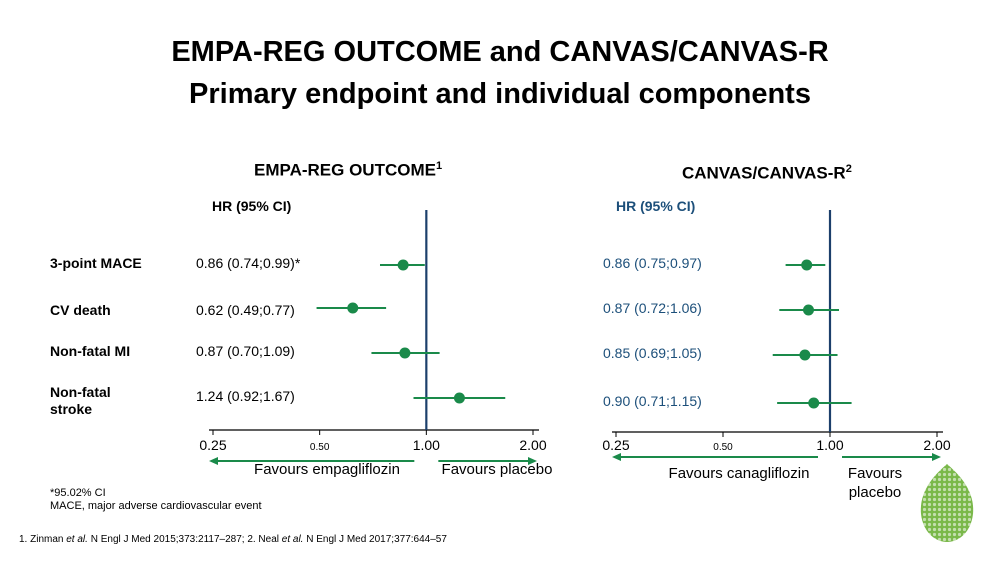 This screenshot has width=1000, height=563. Describe the element at coordinates (375, 539) in the screenshot. I see `reference-text-3: N Engl J Med 2017;377:644–57` at that location.